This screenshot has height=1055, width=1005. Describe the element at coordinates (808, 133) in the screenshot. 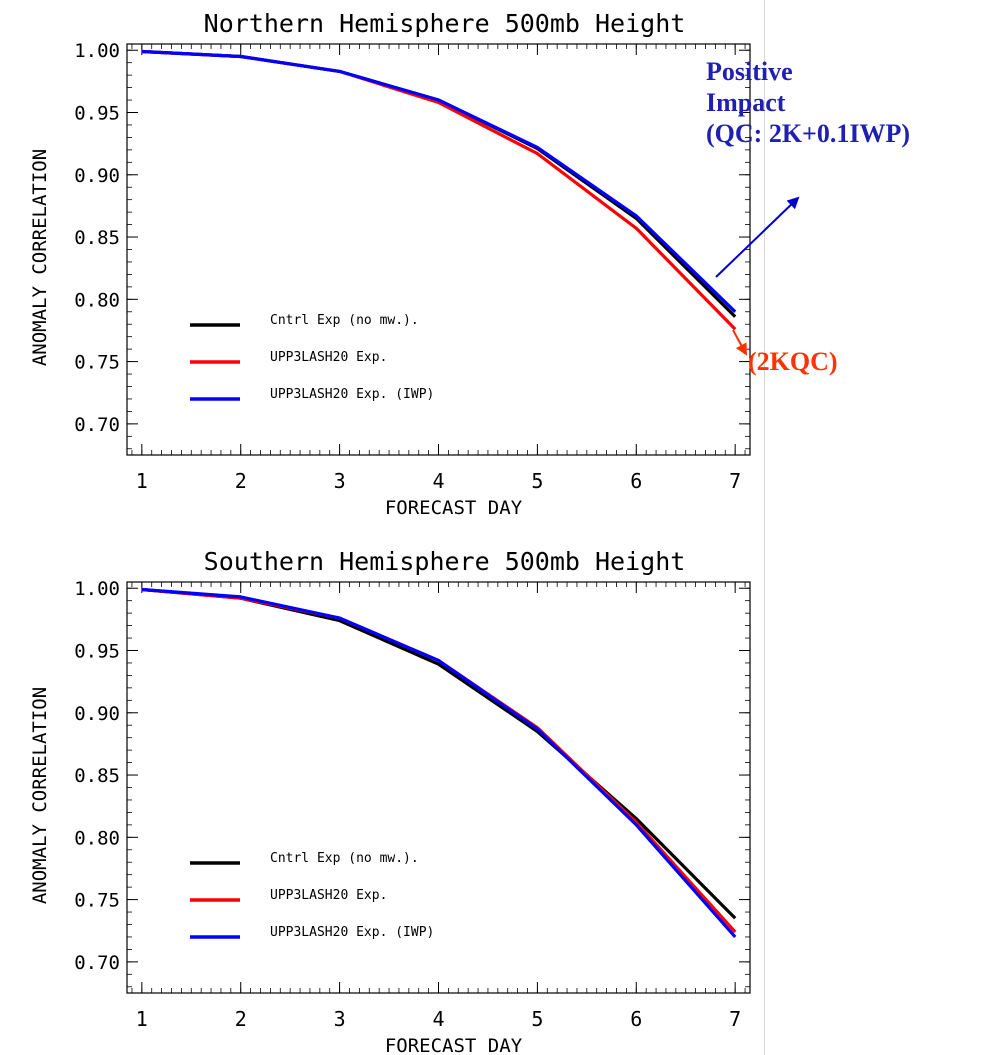

I see `positive-impact-line-3: (QC: 2K+0.1IWP)` at that location.